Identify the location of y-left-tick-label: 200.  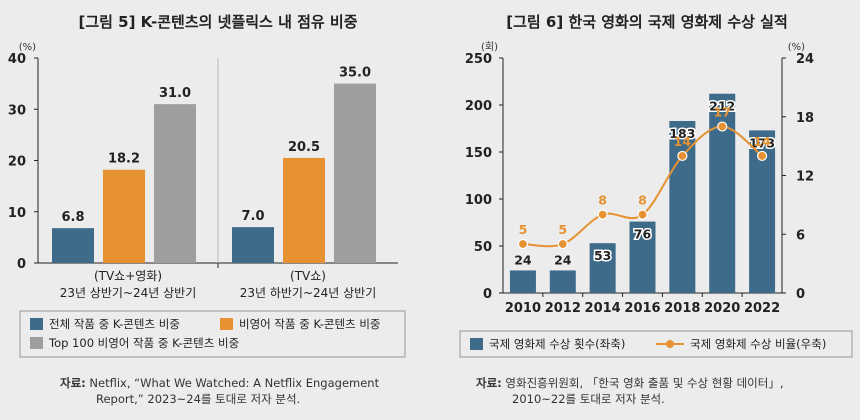
(478, 106).